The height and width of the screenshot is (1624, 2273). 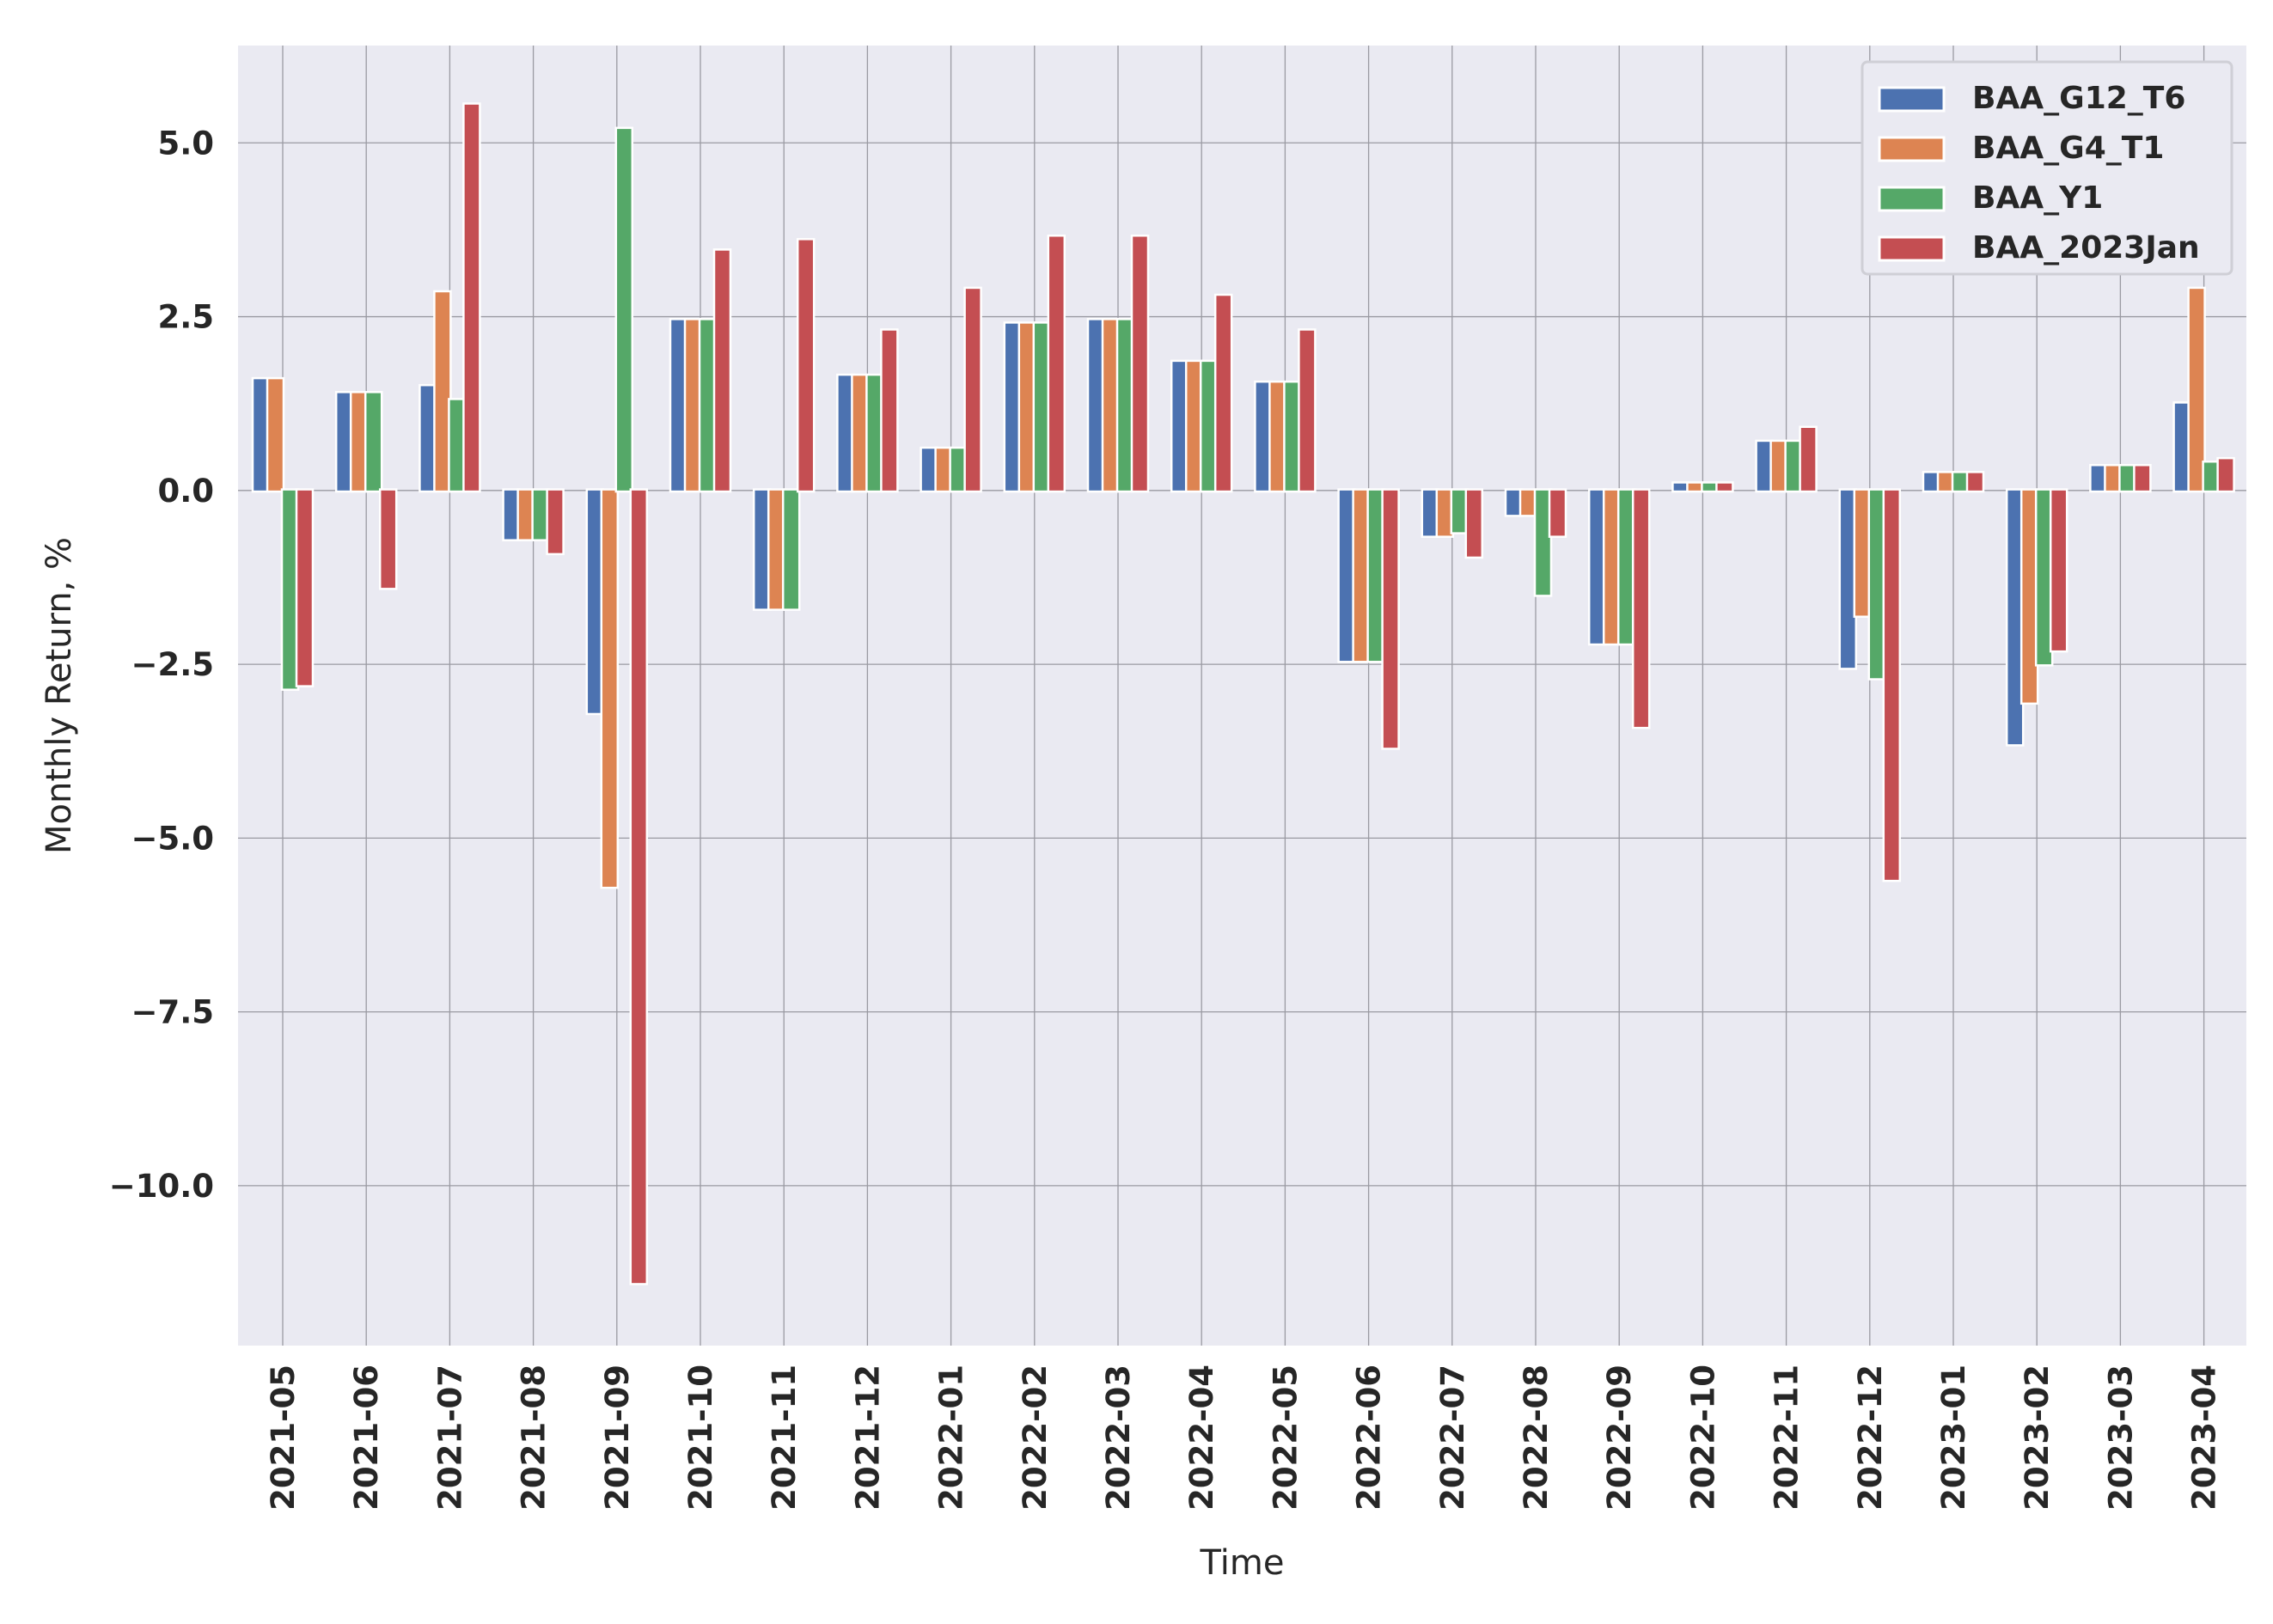 What do you see at coordinates (59, 695) in the screenshot?
I see `y-axis-label: Monthly Return, %` at bounding box center [59, 695].